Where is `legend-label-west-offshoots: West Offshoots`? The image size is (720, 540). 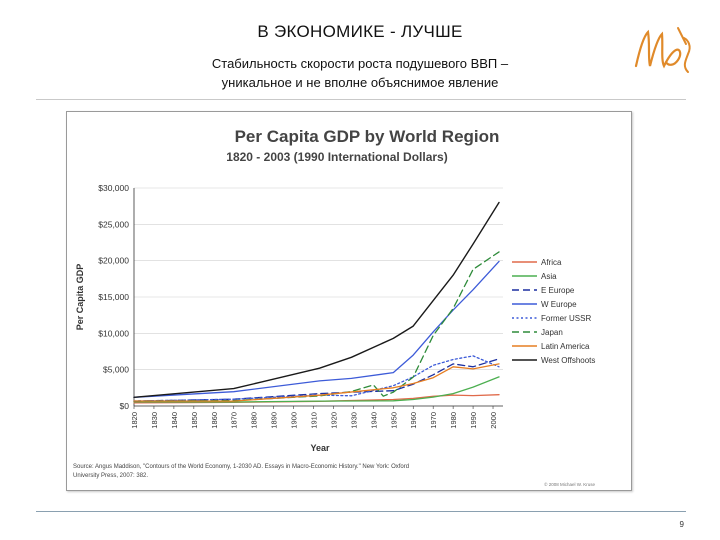
legend-label-west-offshoots: West Offshoots is located at coordinates (568, 360).